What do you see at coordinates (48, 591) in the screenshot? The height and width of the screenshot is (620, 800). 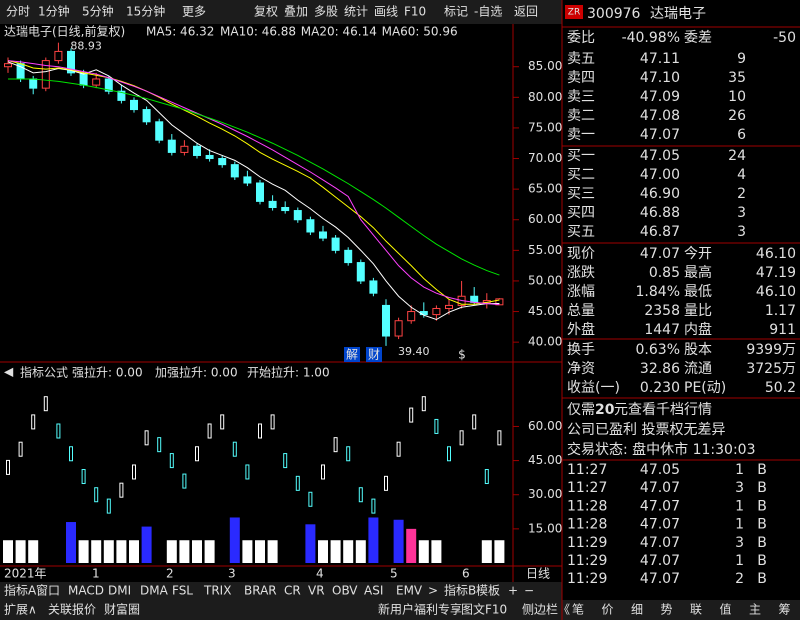 I see `tab: 窗口` at bounding box center [48, 591].